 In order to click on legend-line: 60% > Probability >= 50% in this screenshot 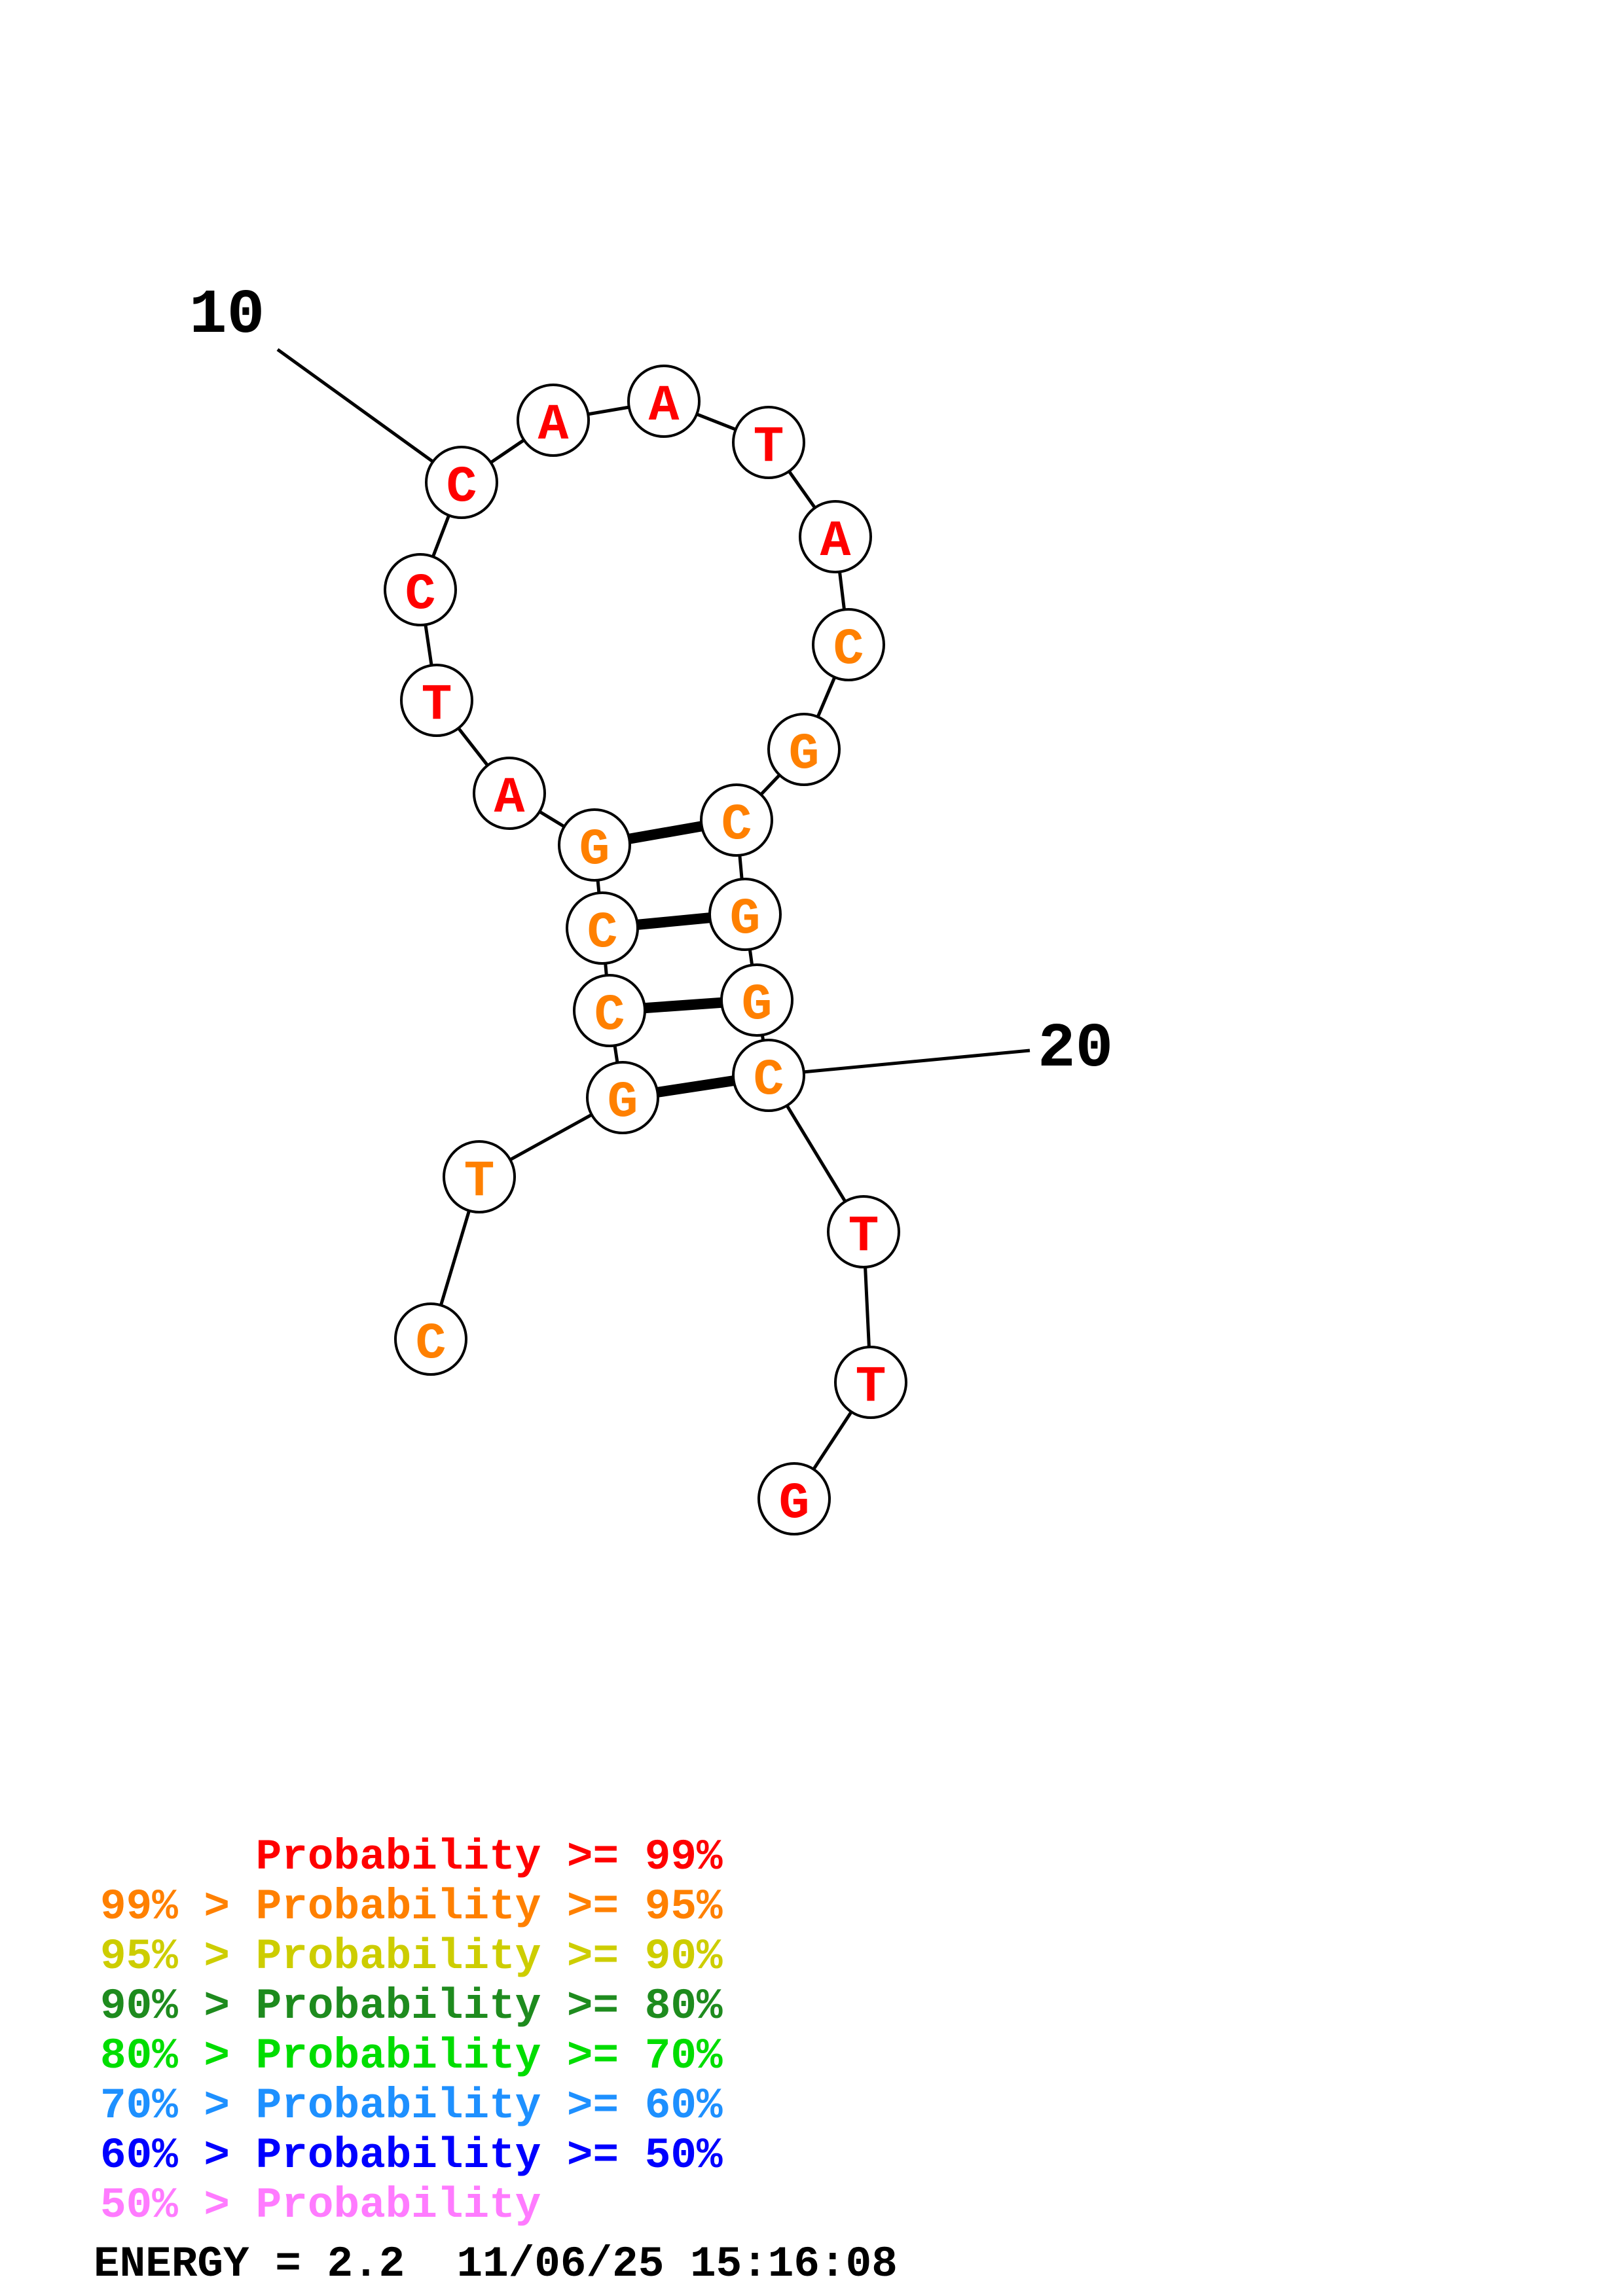, I will do `click(411, 2155)`.